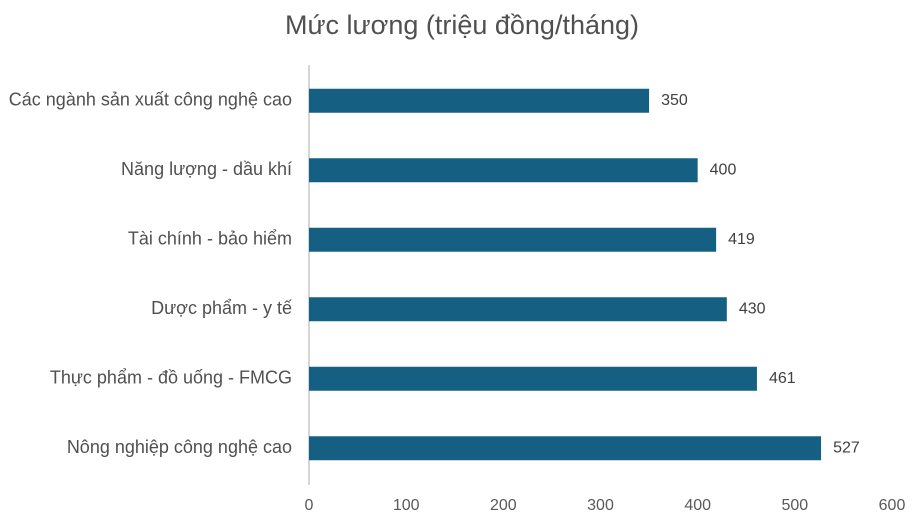 Image resolution: width=924 pixels, height=526 pixels. What do you see at coordinates (741, 239) in the screenshot?
I see `data-label: 419` at bounding box center [741, 239].